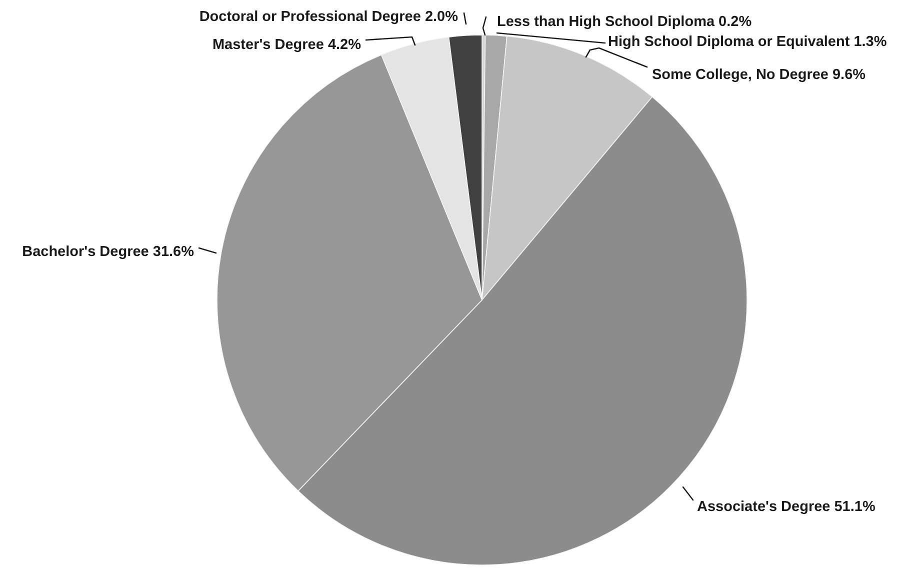  Describe the element at coordinates (287, 45) in the screenshot. I see `slice-label: Master's Degree 4.2%` at that location.